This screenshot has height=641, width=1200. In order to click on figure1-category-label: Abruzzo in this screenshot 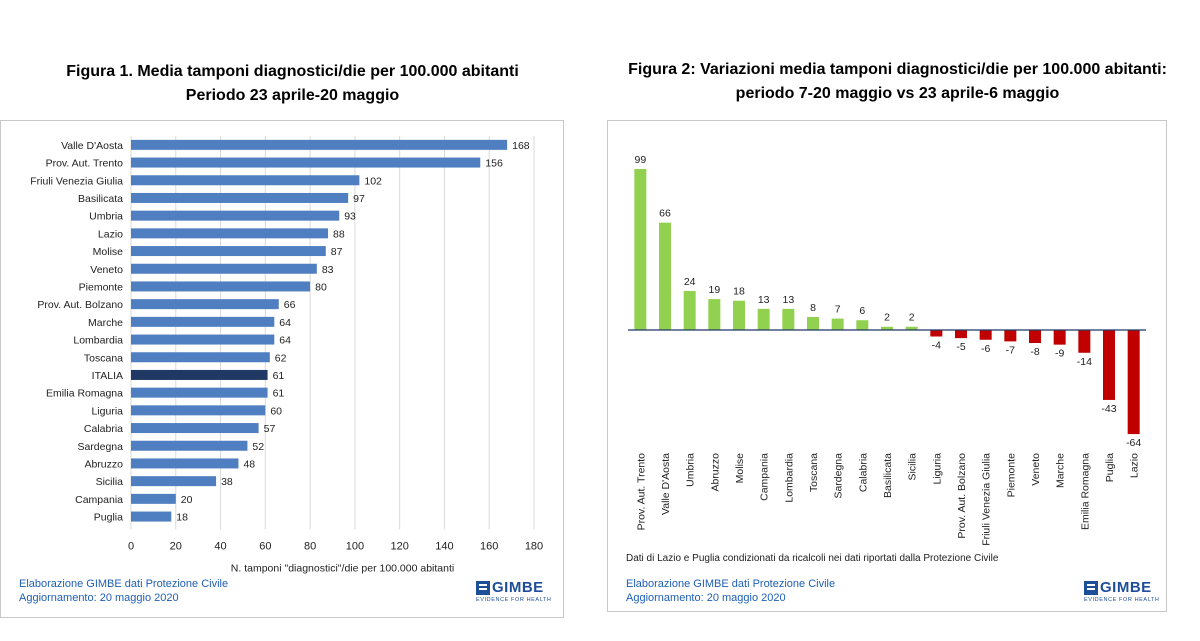, I will do `click(103, 464)`.